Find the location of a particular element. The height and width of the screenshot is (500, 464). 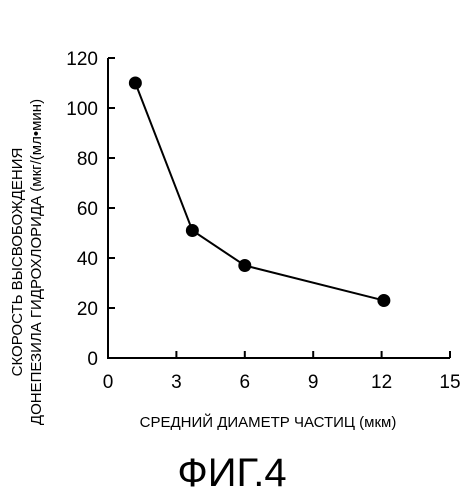

y-tick-label-20: 20 is located at coordinates (87, 309).